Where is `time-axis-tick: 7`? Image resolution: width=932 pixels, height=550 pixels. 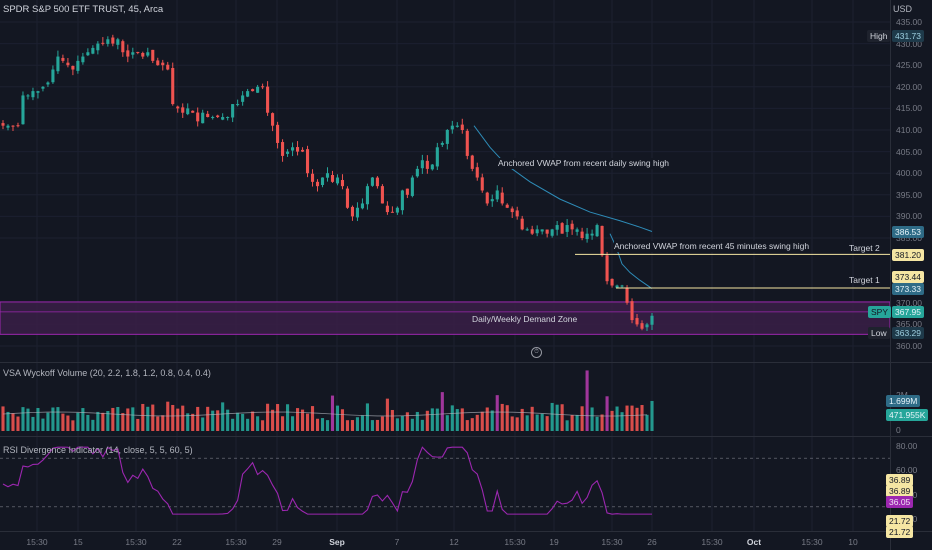
time-axis-tick: 7 is located at coordinates (397, 542).